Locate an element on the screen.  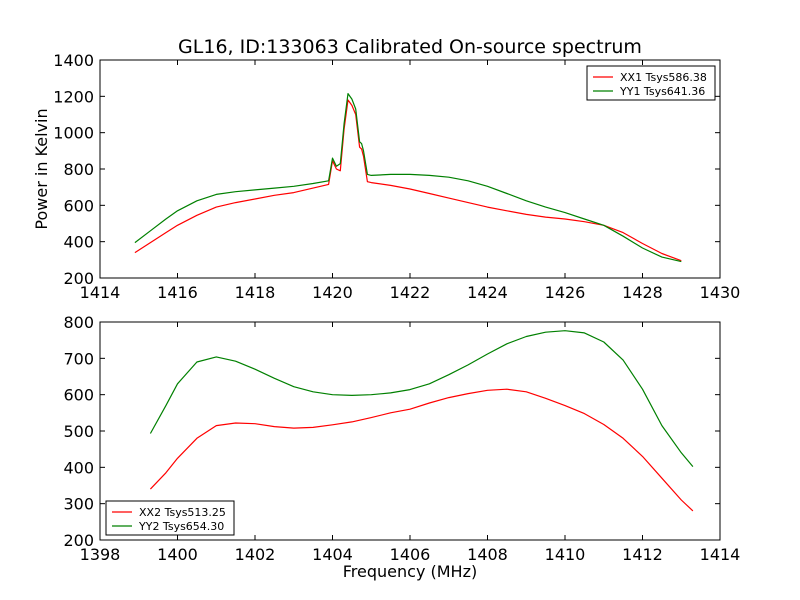
top-x-tick-label: 1430 is located at coordinates (720, 292).